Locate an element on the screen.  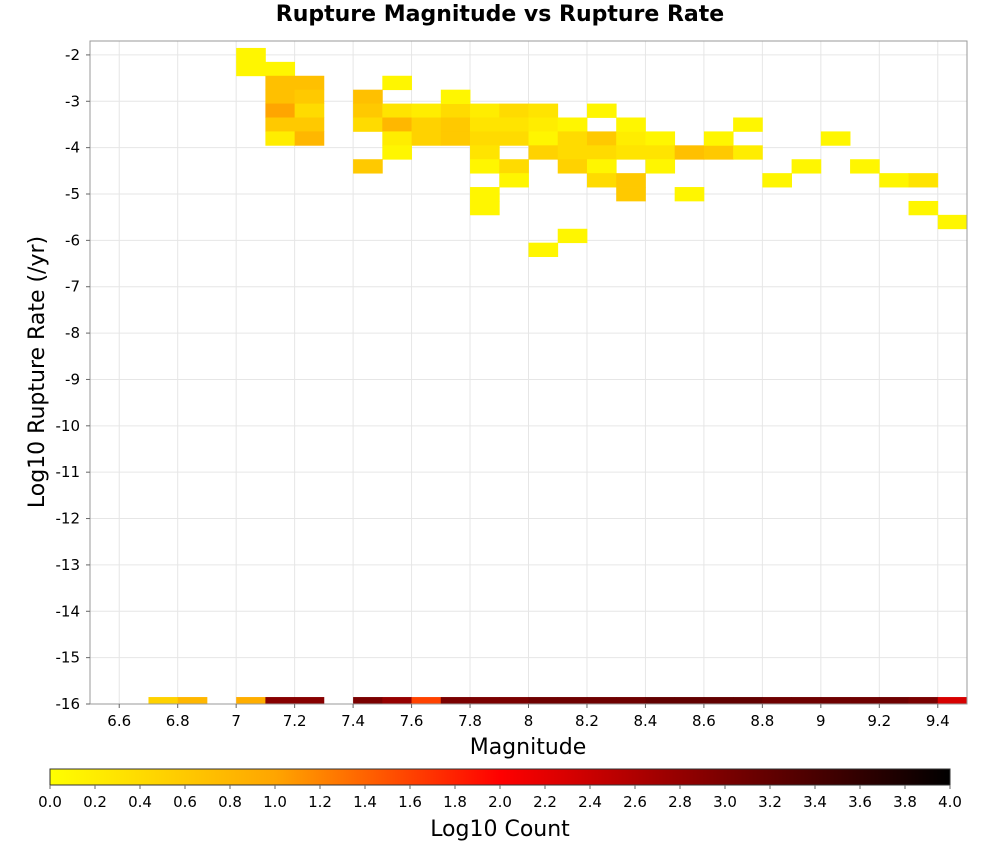
y-tick-label: -8 is located at coordinates (72, 333).